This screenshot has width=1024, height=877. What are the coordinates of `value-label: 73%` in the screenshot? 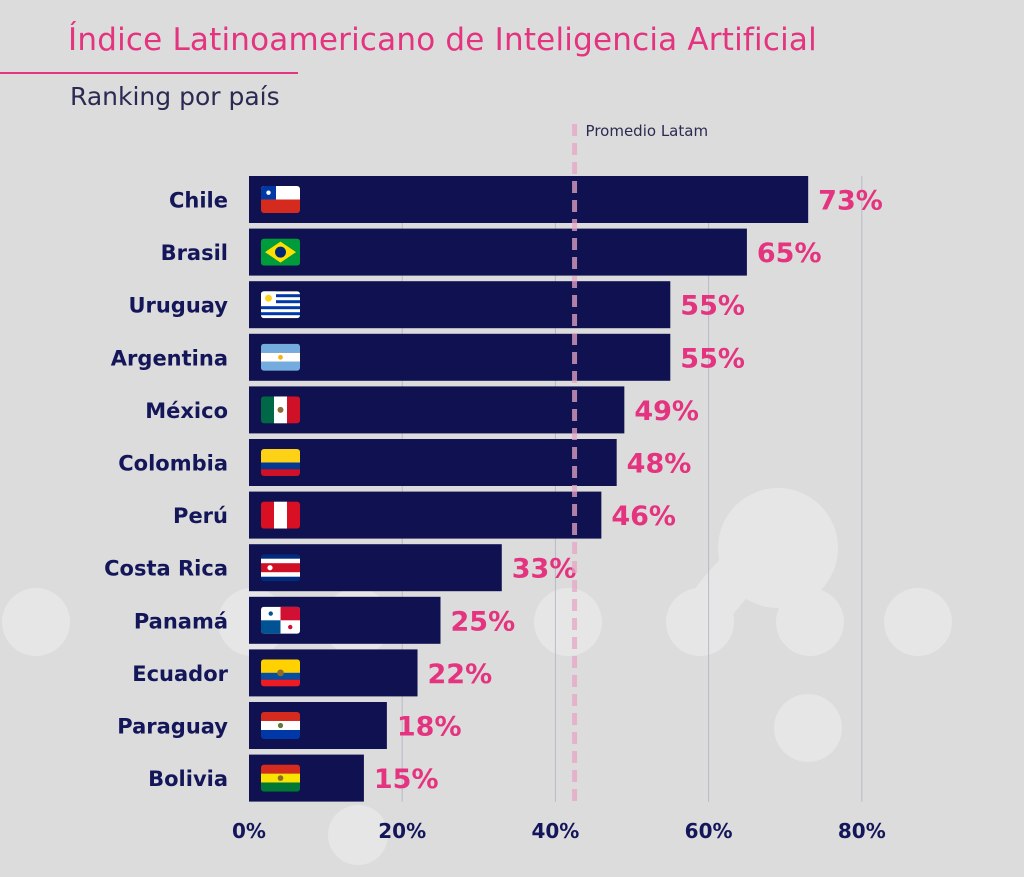 It's located at (850, 201).